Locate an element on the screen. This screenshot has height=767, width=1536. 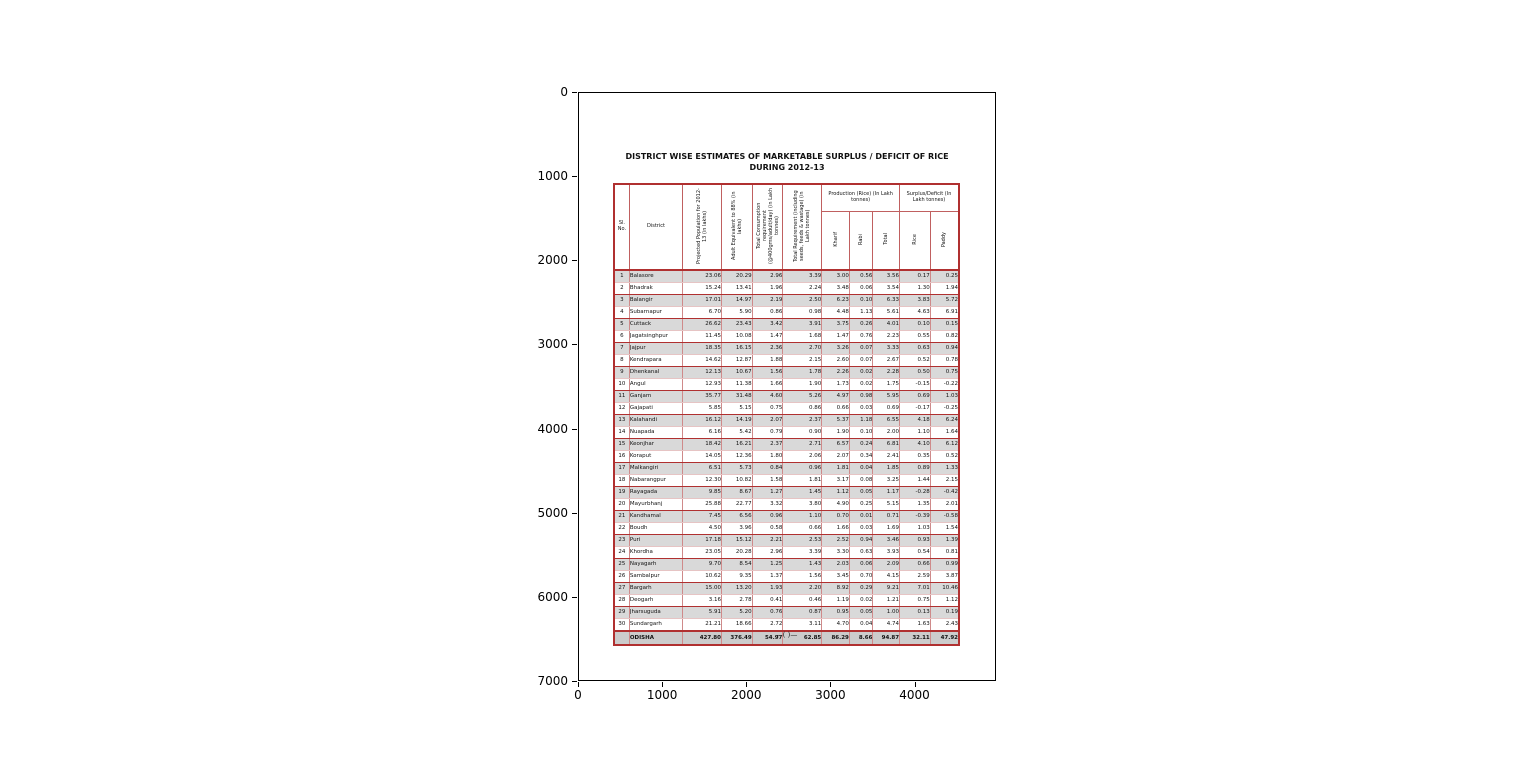
cell-value: 6.23 is located at coordinates (835, 300).